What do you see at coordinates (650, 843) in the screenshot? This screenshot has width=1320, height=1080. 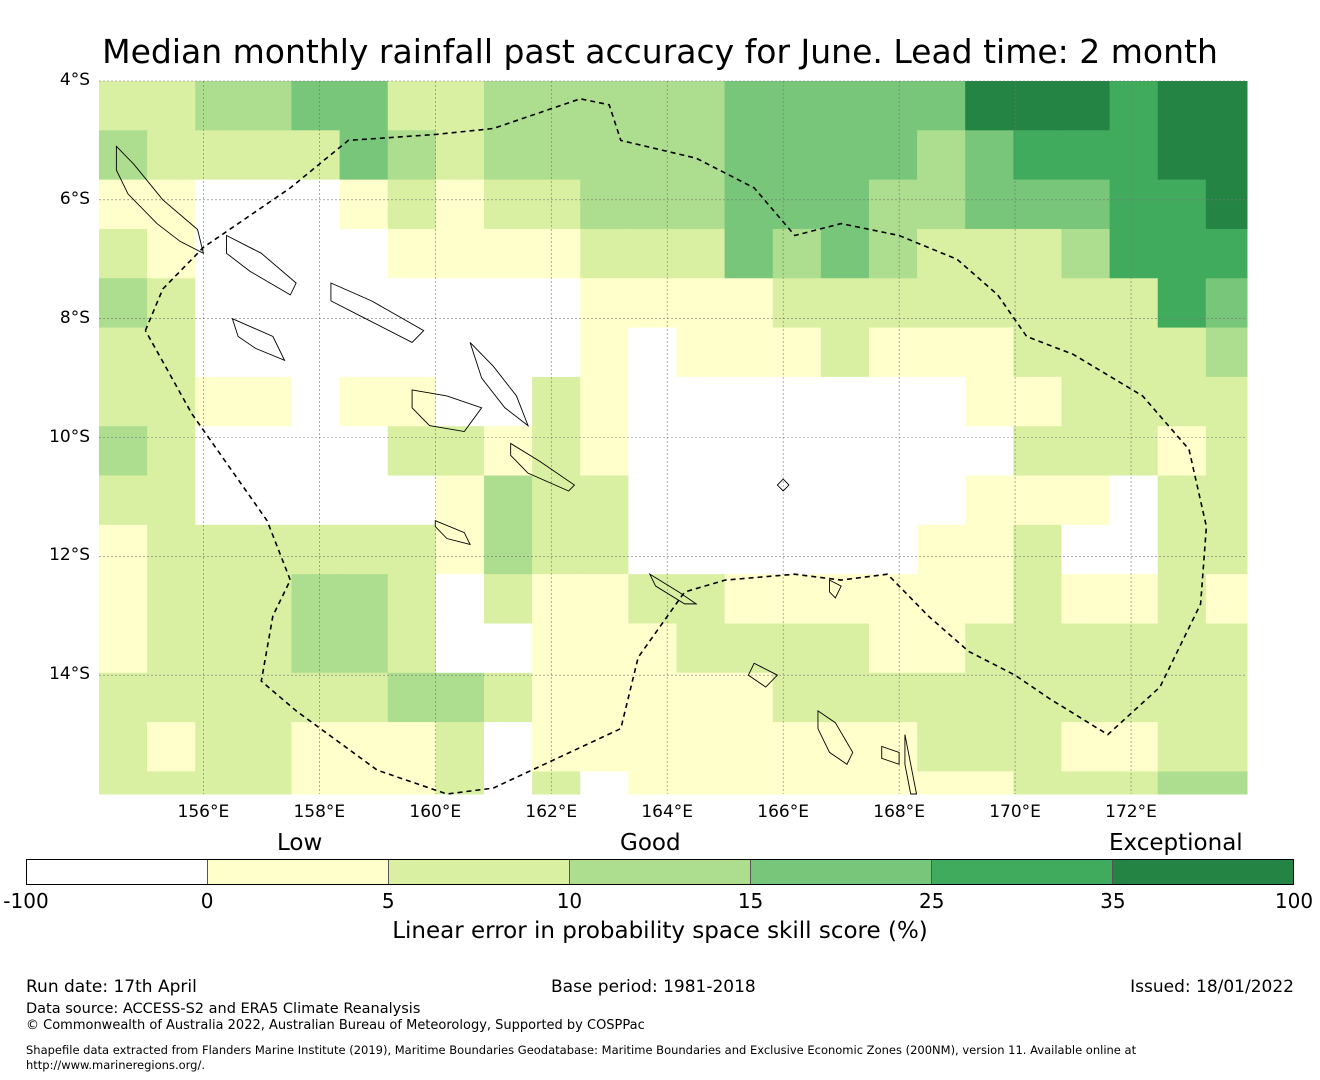 I see `category-good-label: Good` at bounding box center [650, 843].